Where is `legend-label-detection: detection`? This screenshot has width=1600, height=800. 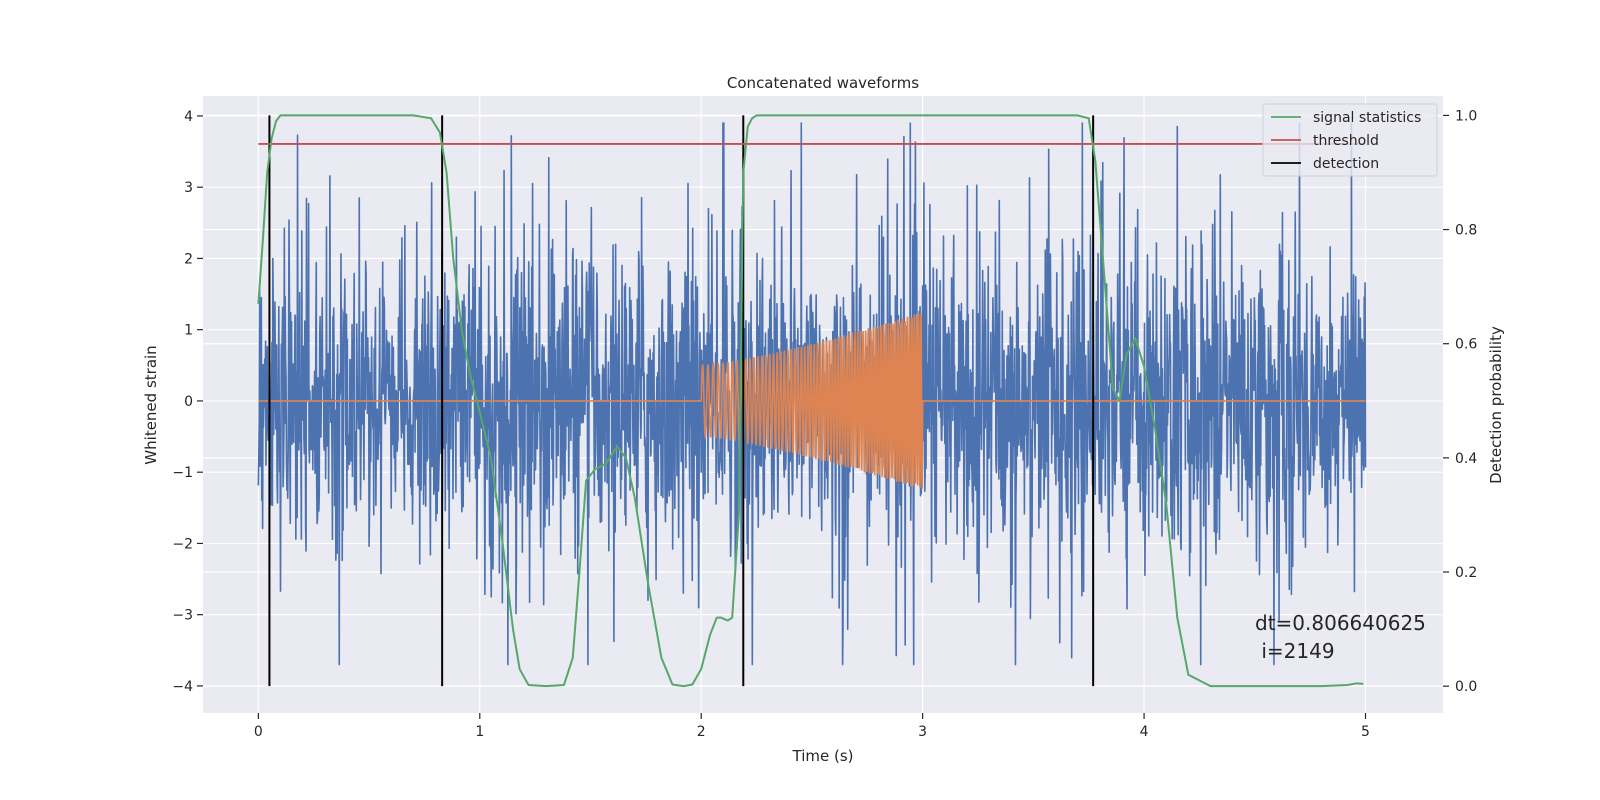
legend-label-detection: detection is located at coordinates (1346, 164).